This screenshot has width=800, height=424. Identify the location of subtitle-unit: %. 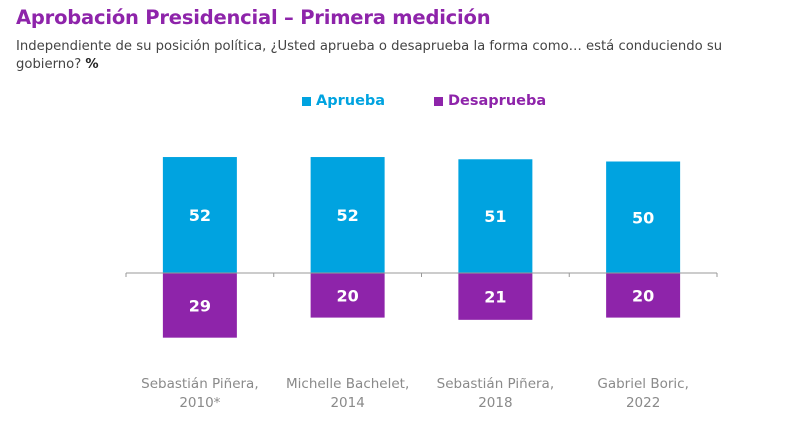
(92, 64).